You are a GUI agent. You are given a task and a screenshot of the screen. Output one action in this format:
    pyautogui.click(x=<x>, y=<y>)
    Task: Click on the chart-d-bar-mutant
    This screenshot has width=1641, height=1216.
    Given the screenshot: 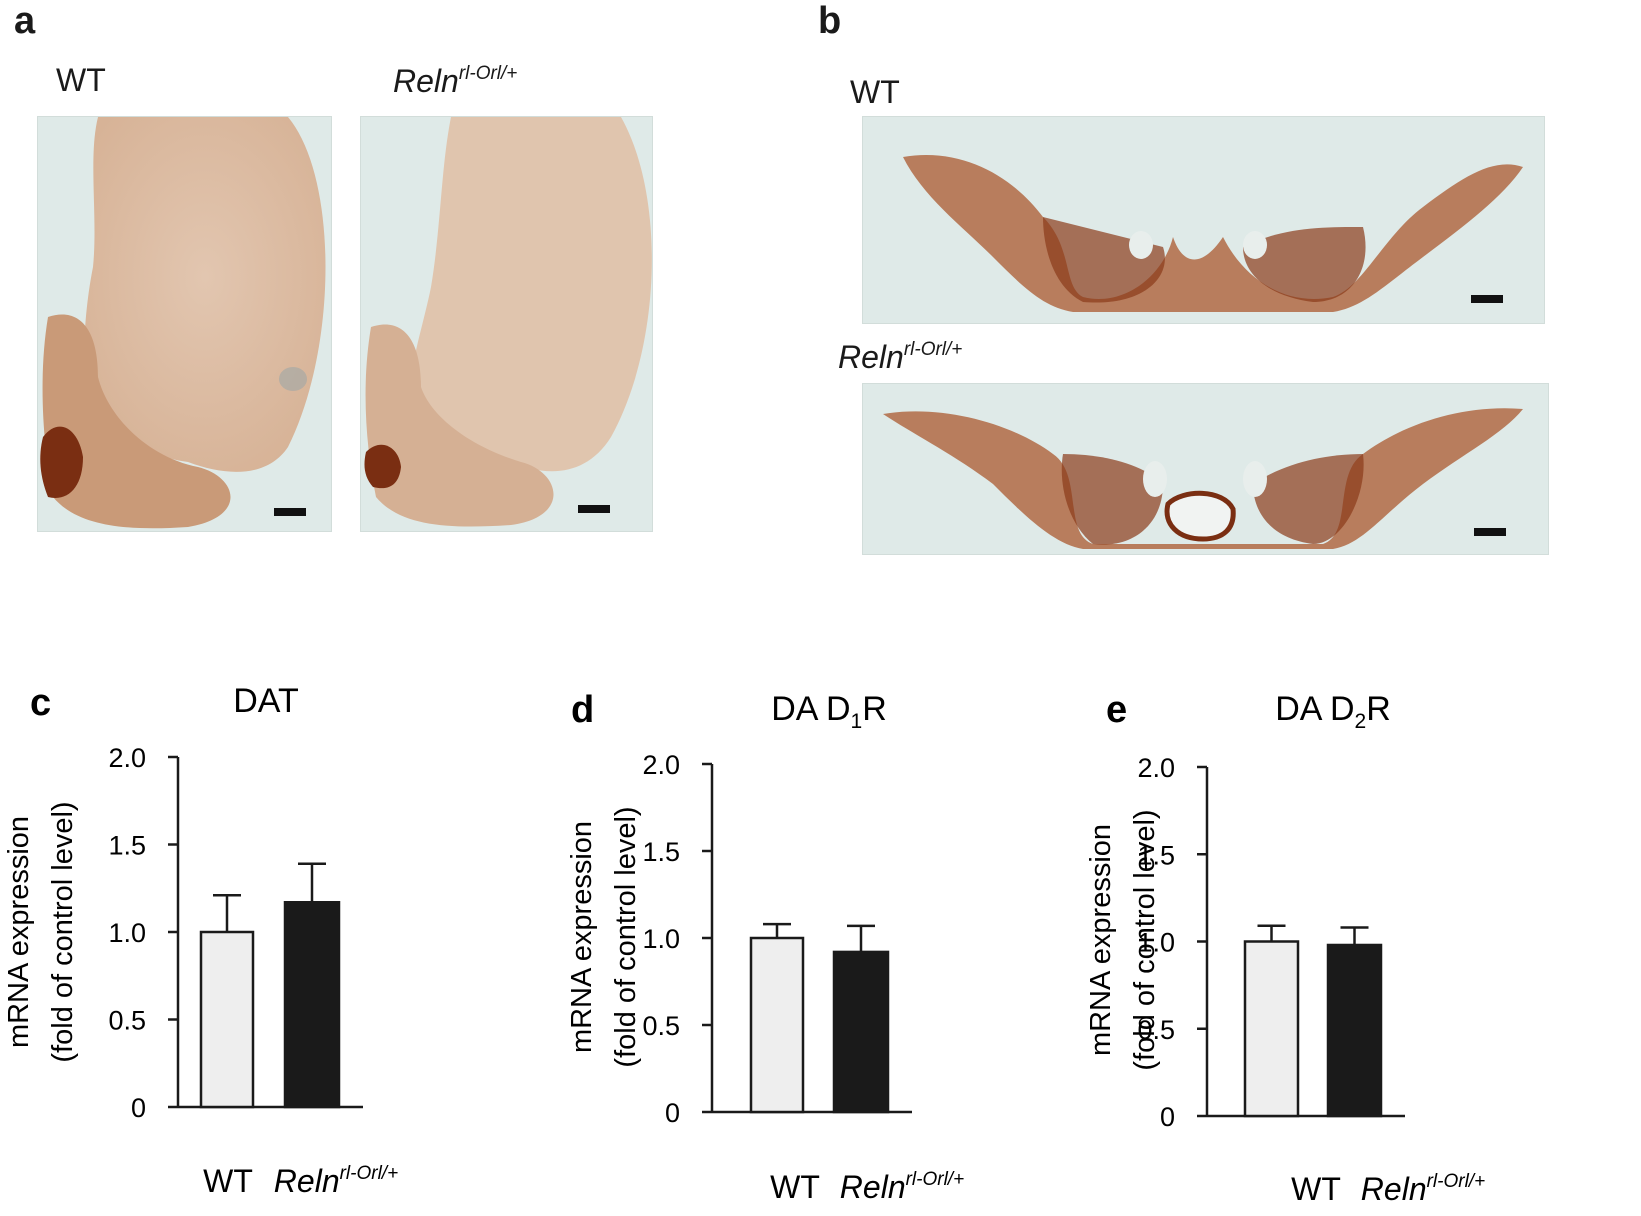 What is the action you would take?
    pyautogui.click(x=861, y=1032)
    